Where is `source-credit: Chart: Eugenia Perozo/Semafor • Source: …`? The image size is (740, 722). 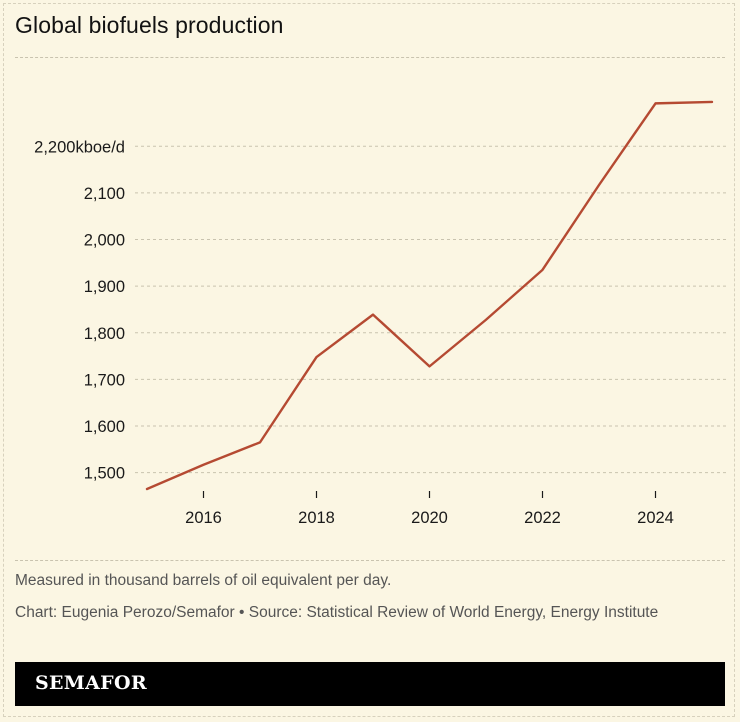 source-credit: Chart: Eugenia Perozo/Semafor • Source: … is located at coordinates (337, 612).